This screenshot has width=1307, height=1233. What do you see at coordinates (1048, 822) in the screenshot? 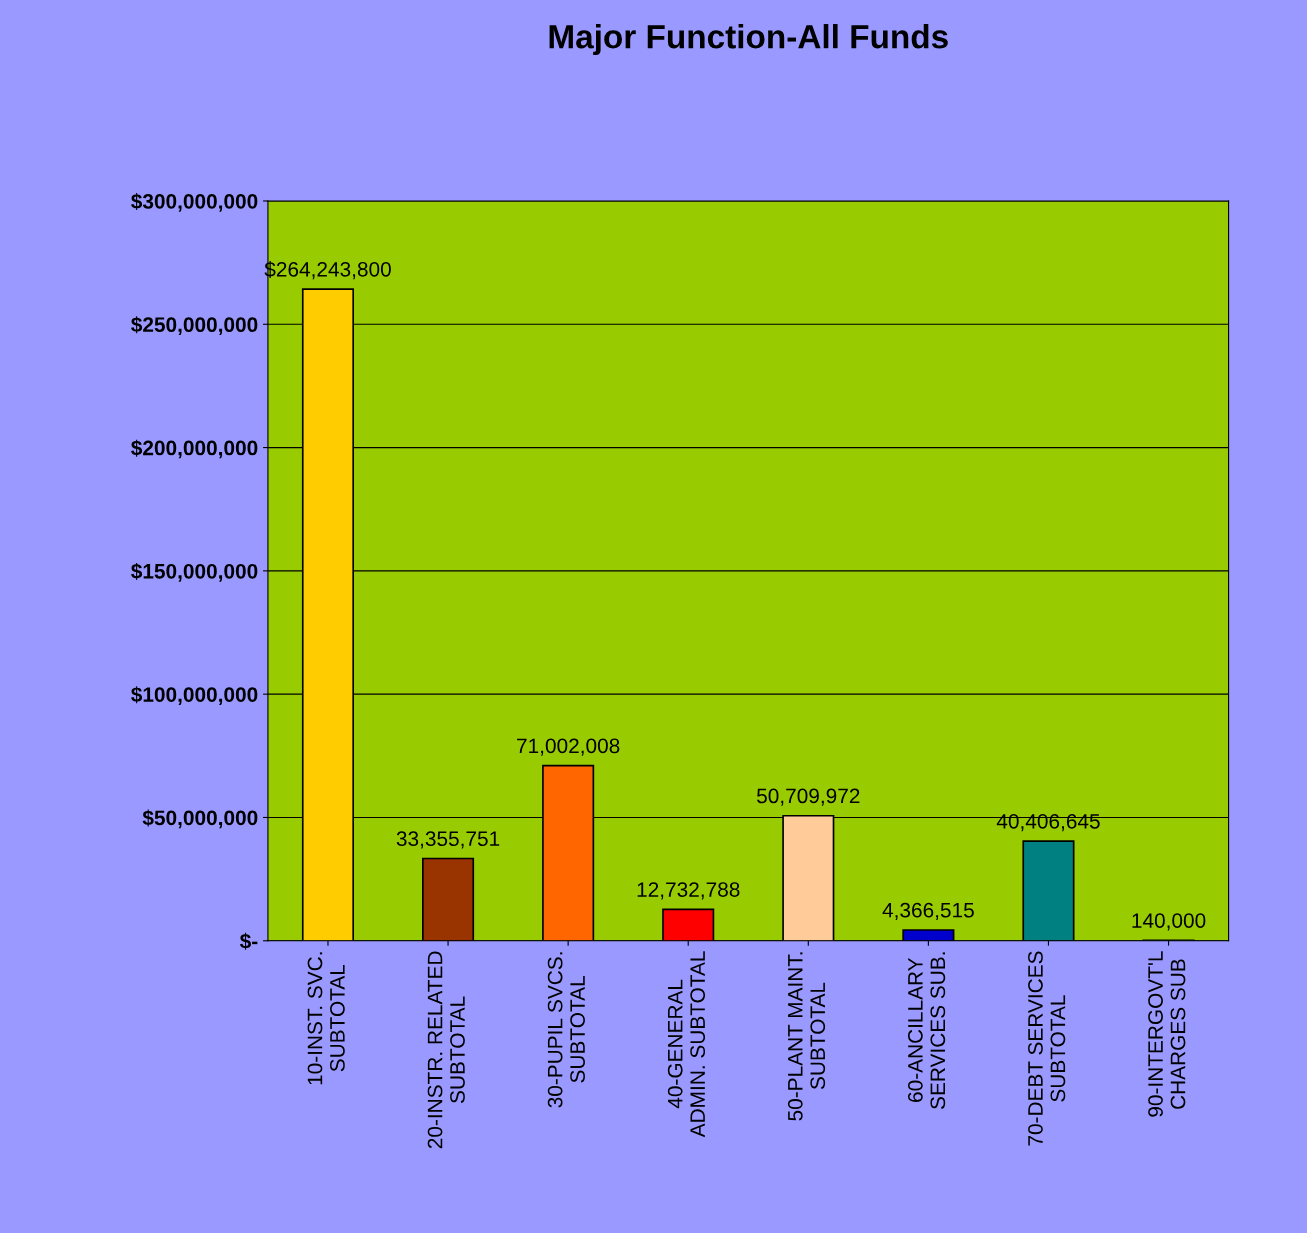
I see `data-label: 40,406,645` at bounding box center [1048, 822].